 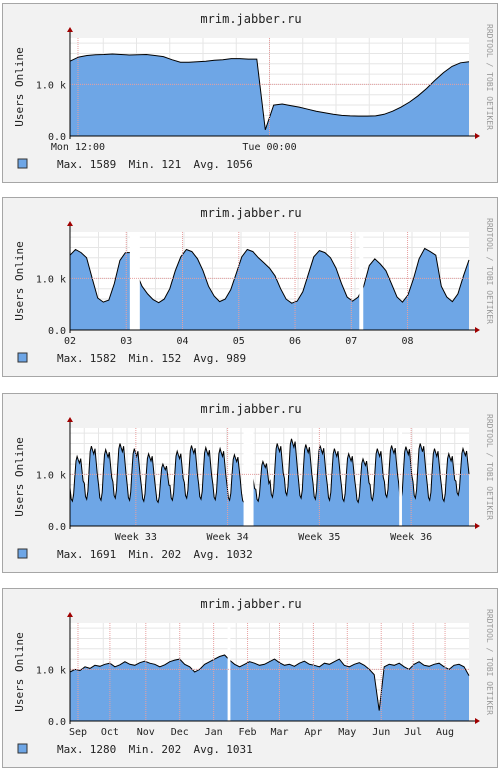 I want to click on legend-stat-value: 121, so click(x=171, y=164).